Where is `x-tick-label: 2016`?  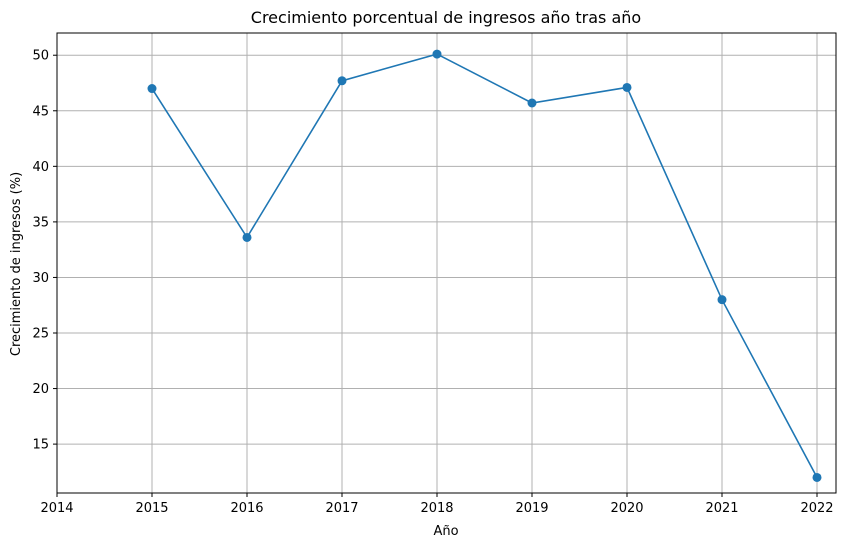
x-tick-label: 2016 is located at coordinates (246, 508).